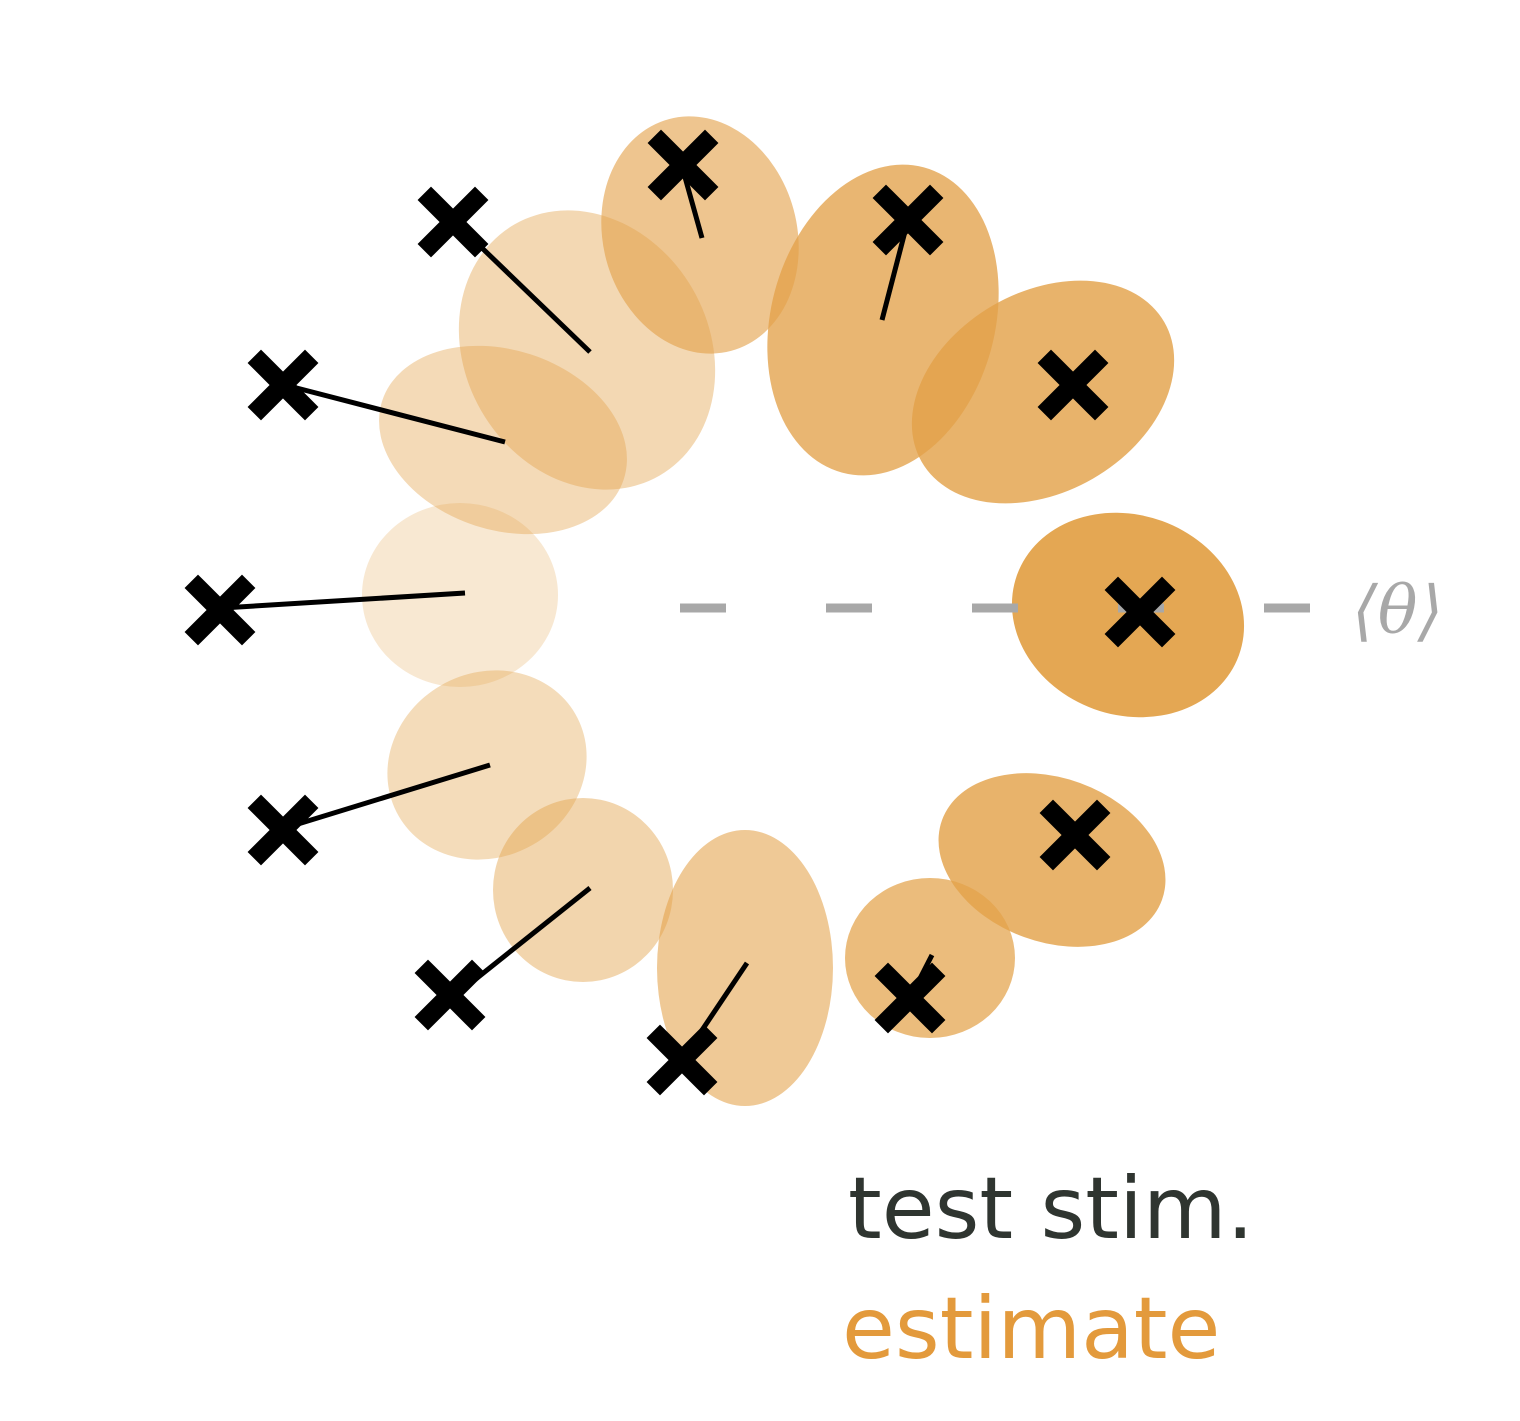  I want to click on legend-test-stimulus: test stim., so click(1051, 1209).